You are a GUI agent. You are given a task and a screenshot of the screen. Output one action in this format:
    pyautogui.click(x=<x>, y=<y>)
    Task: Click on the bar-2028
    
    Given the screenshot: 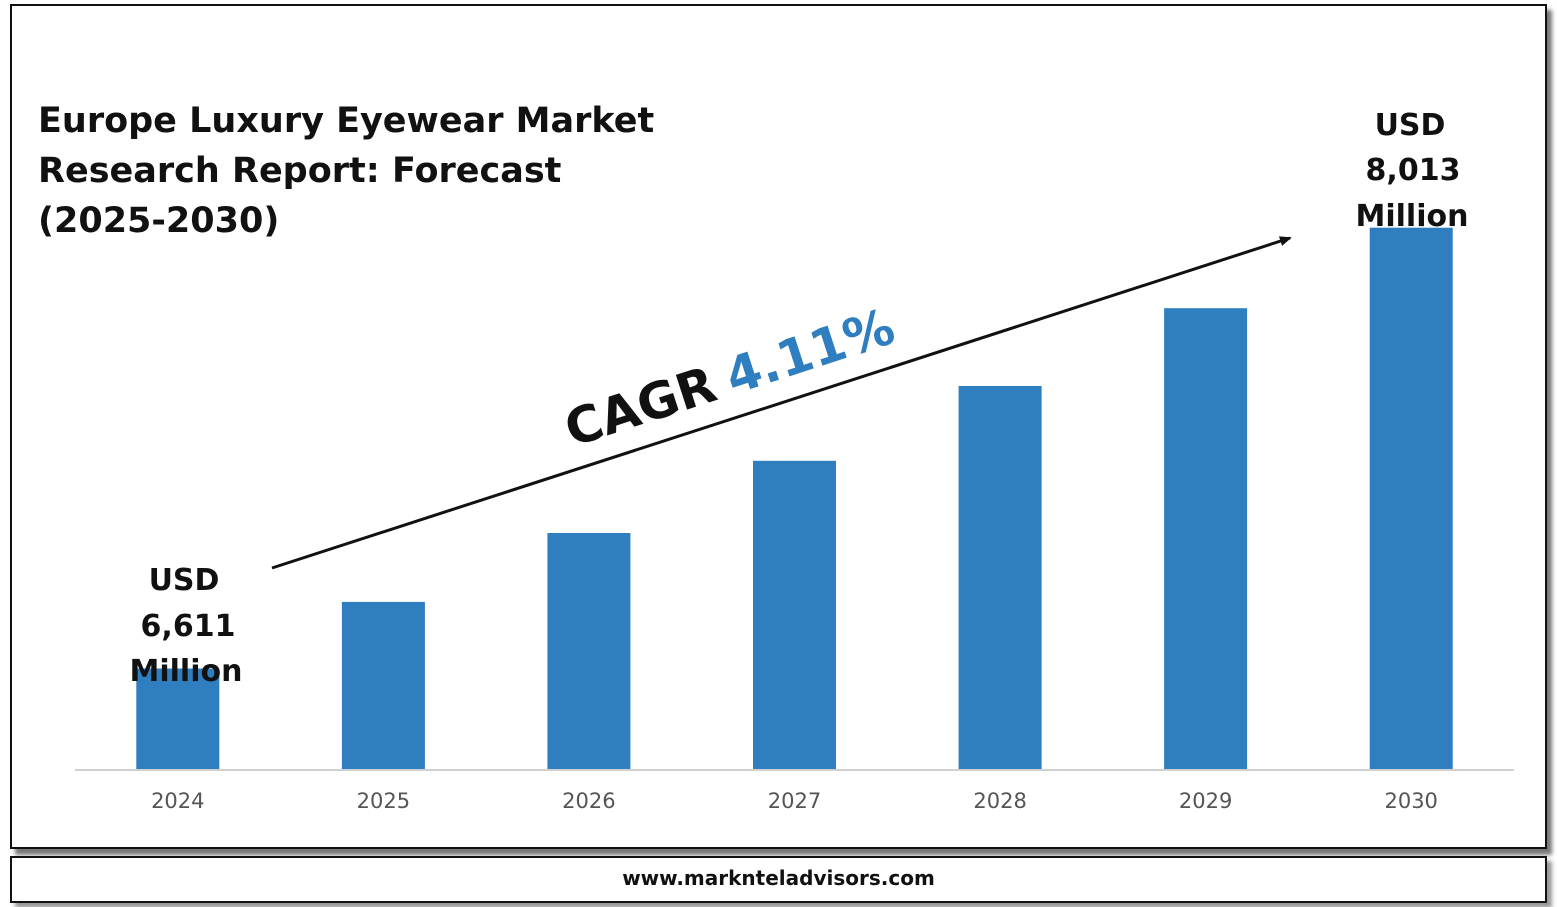 What is the action you would take?
    pyautogui.click(x=1000, y=577)
    